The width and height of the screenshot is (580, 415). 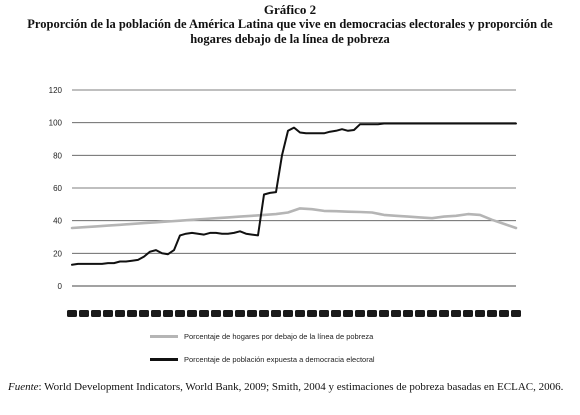 I want to click on figure-number: Gráfico 2, so click(x=290, y=9).